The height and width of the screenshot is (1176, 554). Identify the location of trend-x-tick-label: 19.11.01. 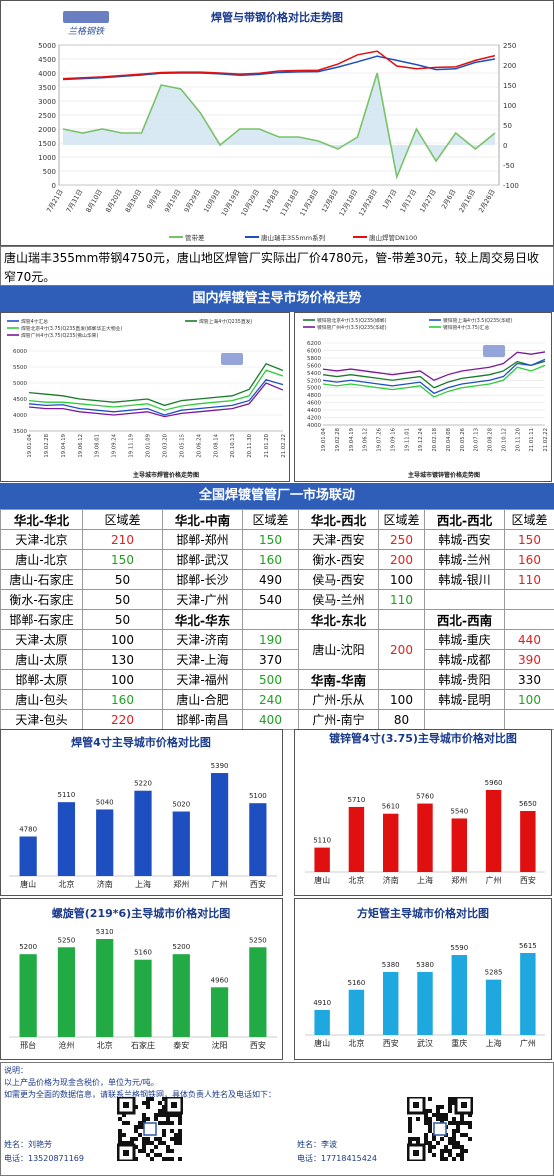
(407, 440).